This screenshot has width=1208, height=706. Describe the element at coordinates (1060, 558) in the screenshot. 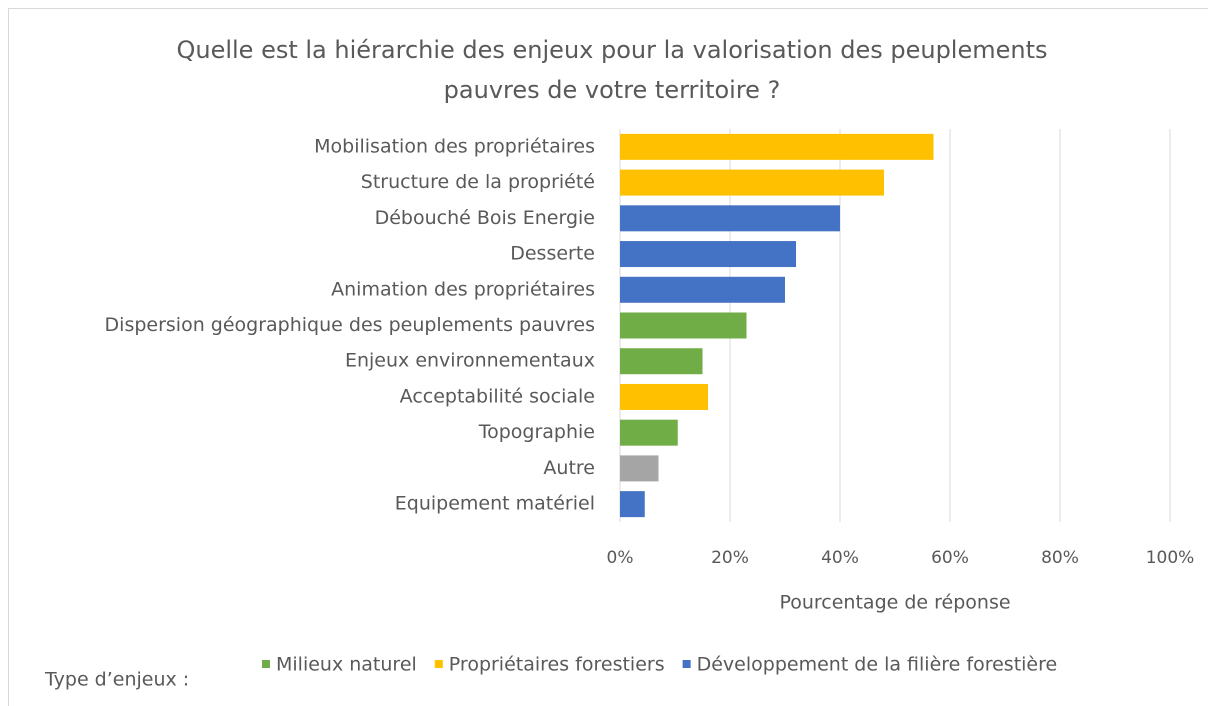

I see `x-tick-label: 80%` at that location.